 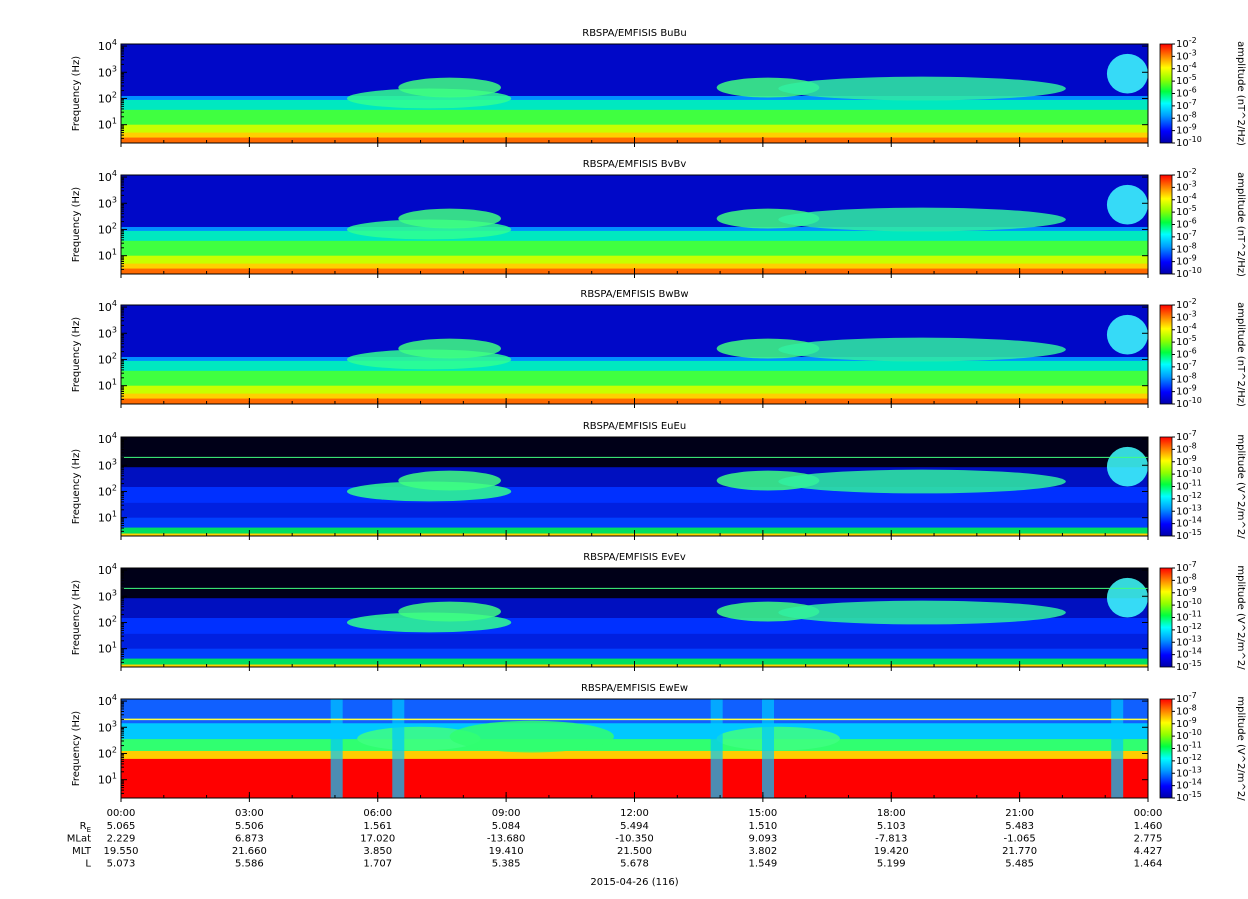 I want to click on ephemeris-value: 2.229, so click(x=121, y=839).